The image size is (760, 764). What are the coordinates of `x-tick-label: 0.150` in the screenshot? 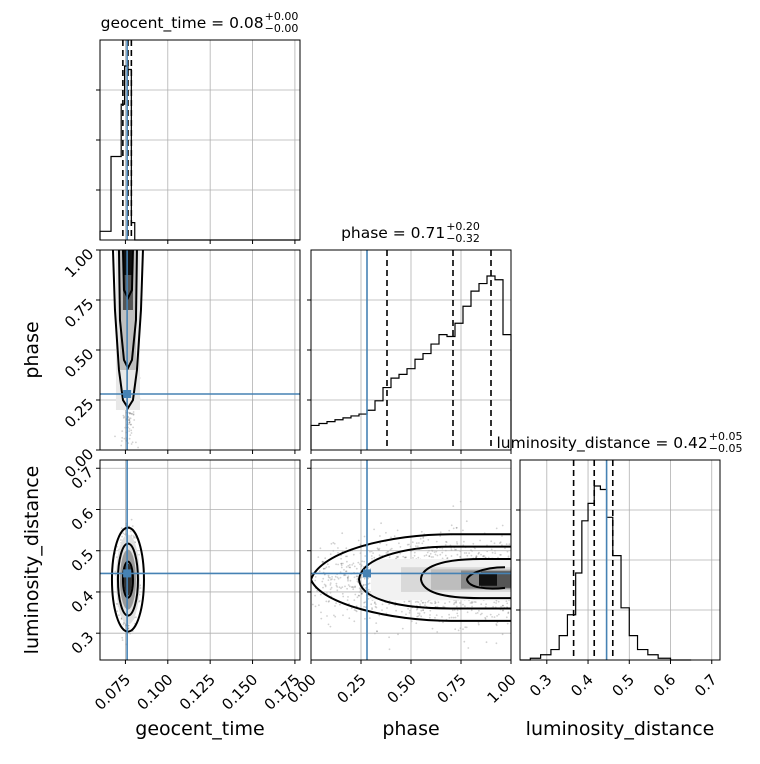 It's located at (239, 692).